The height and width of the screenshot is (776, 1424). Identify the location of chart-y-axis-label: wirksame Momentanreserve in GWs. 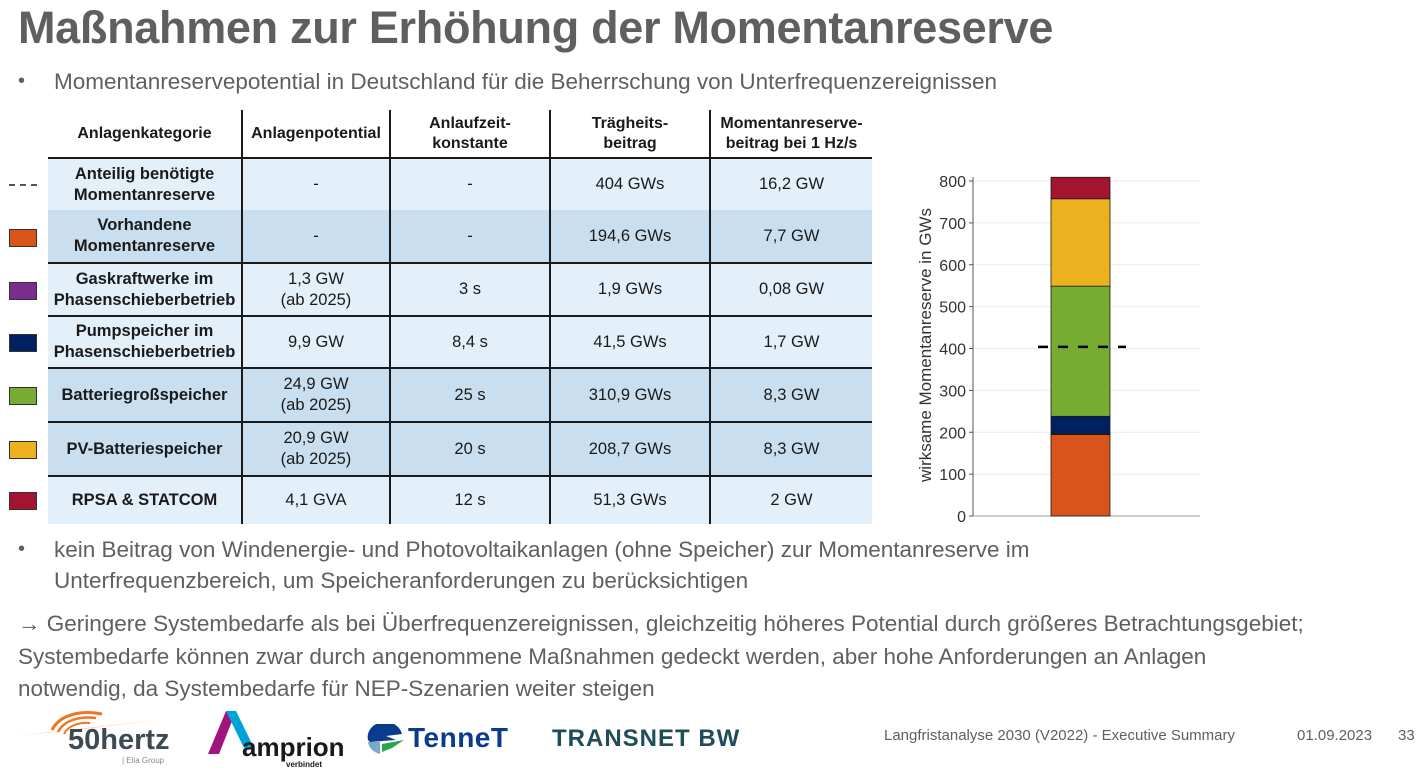
(925, 345).